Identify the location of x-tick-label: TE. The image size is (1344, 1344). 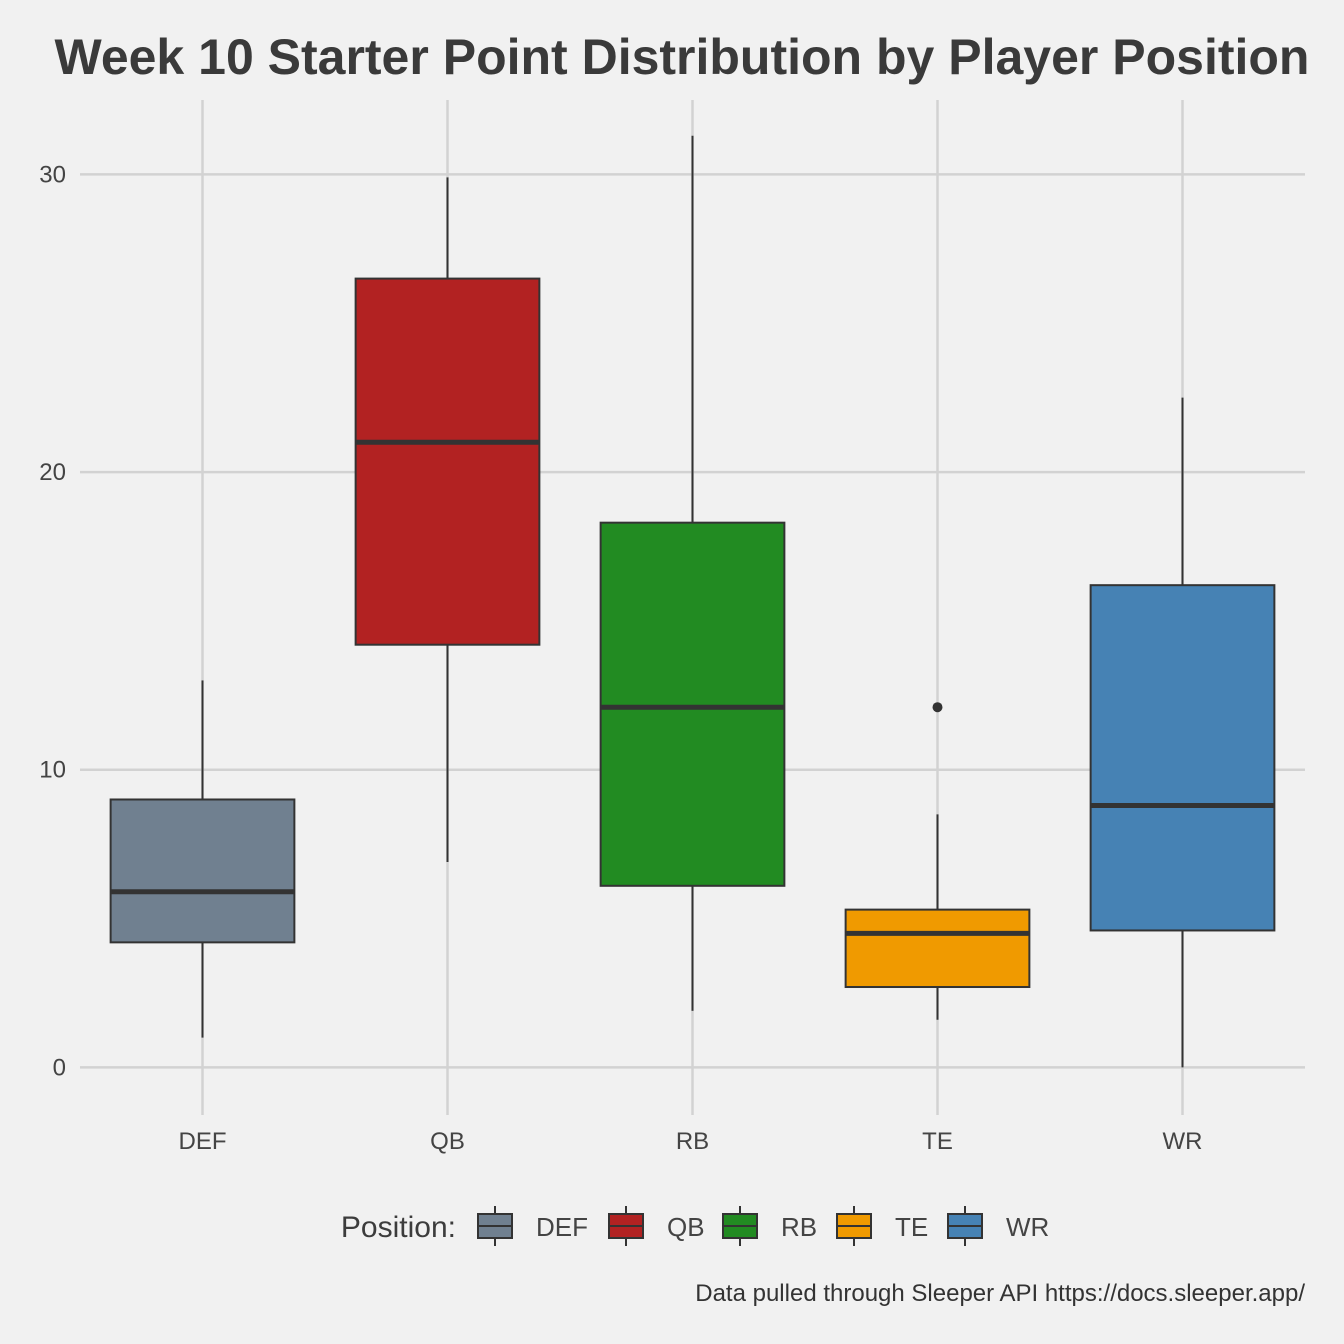
(937, 1141).